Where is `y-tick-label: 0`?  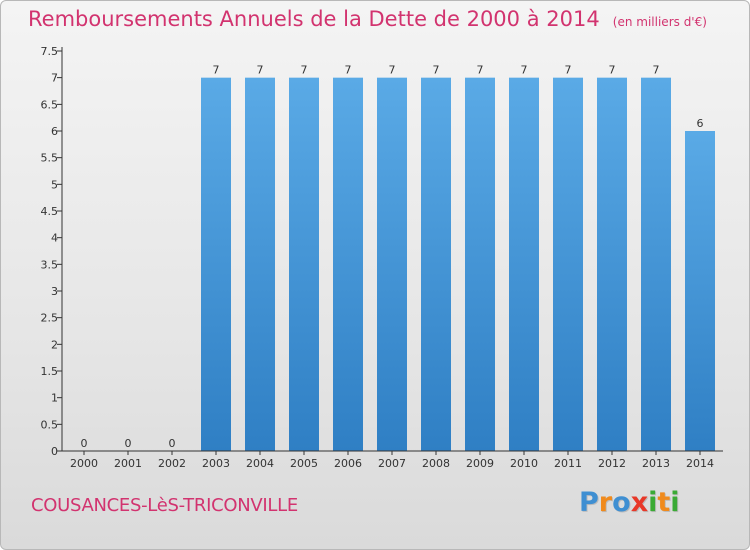 y-tick-label: 0 is located at coordinates (54, 451).